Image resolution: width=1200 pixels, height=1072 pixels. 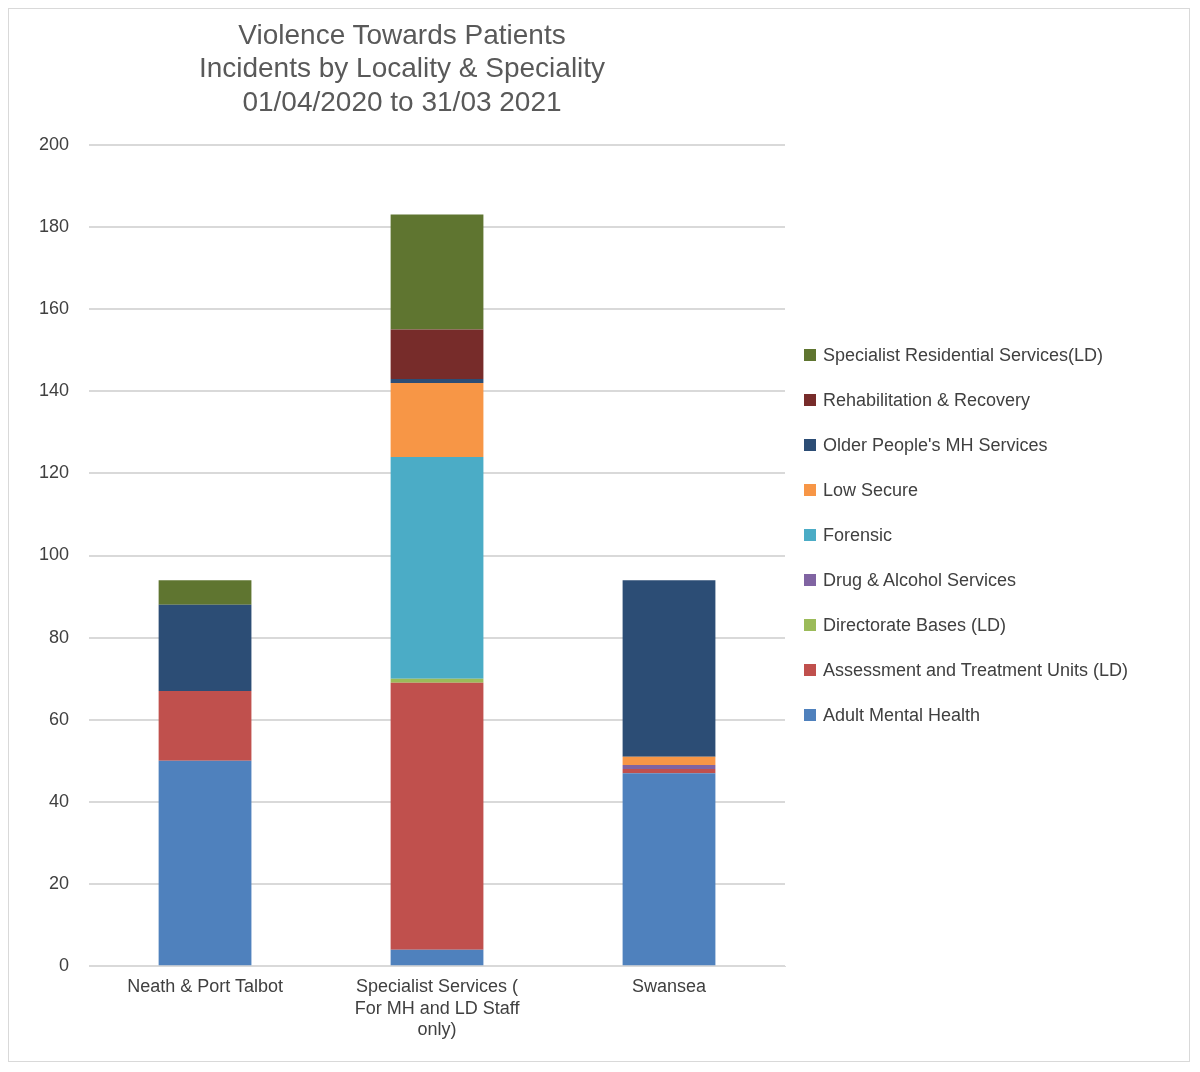 What do you see at coordinates (669, 985) in the screenshot?
I see `x-tick-label: Swansea` at bounding box center [669, 985].